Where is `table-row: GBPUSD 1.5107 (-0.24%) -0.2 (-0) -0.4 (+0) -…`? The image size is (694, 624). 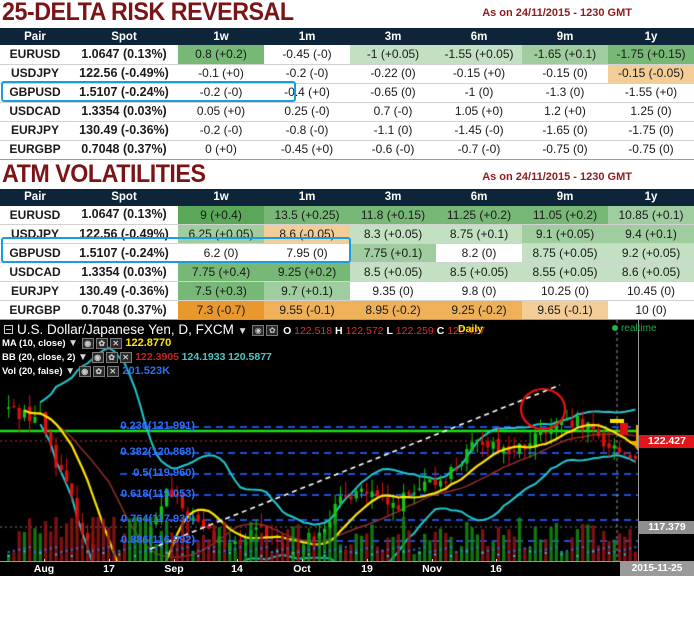
table-row: GBPUSD 1.5107 (-0.24%) -0.2 (-0) -0.4 (+0) -… is located at coordinates (347, 93).